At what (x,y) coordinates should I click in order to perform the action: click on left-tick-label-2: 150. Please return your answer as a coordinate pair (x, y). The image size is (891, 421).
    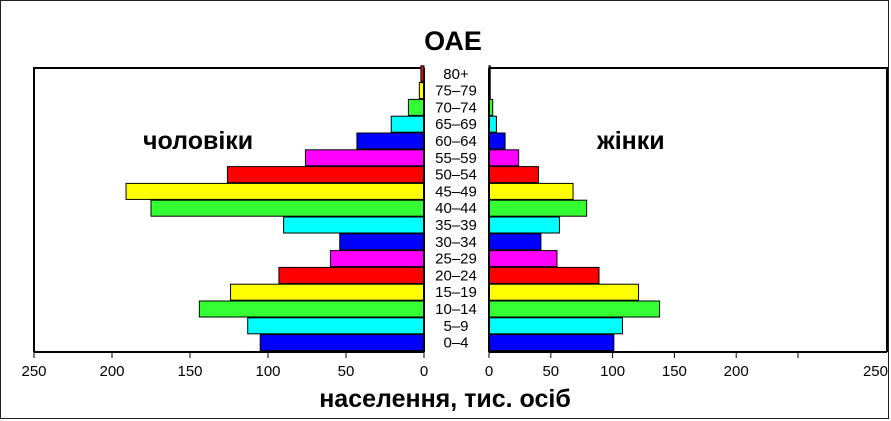
    Looking at the image, I should click on (189, 371).